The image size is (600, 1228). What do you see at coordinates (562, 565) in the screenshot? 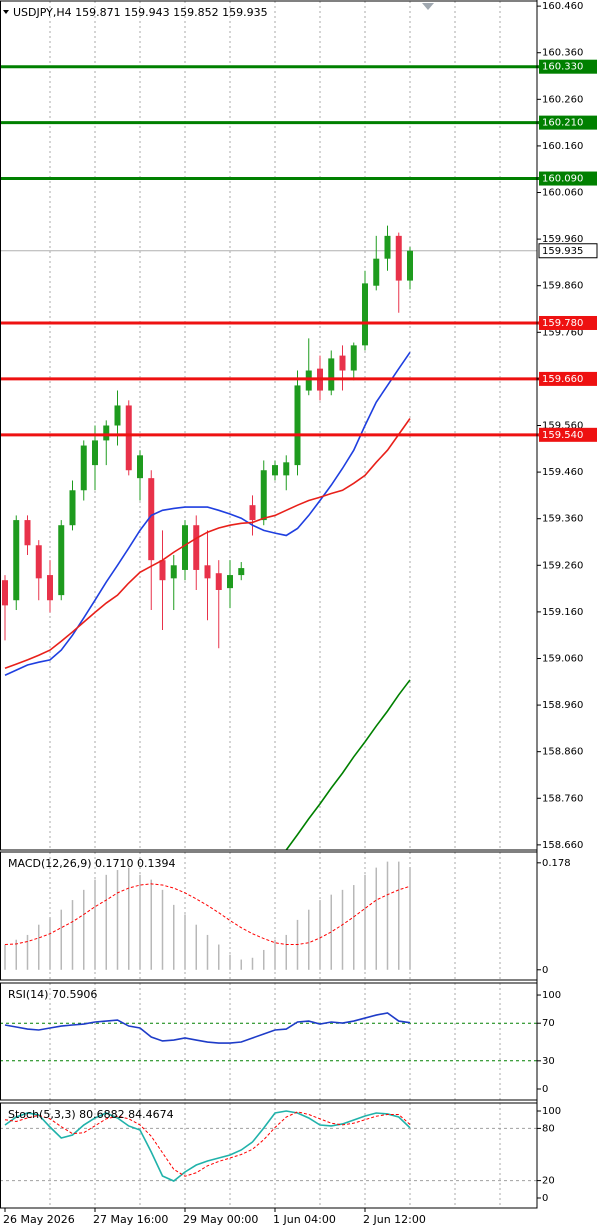
I see `y-tick-label: 159.260` at bounding box center [562, 565].